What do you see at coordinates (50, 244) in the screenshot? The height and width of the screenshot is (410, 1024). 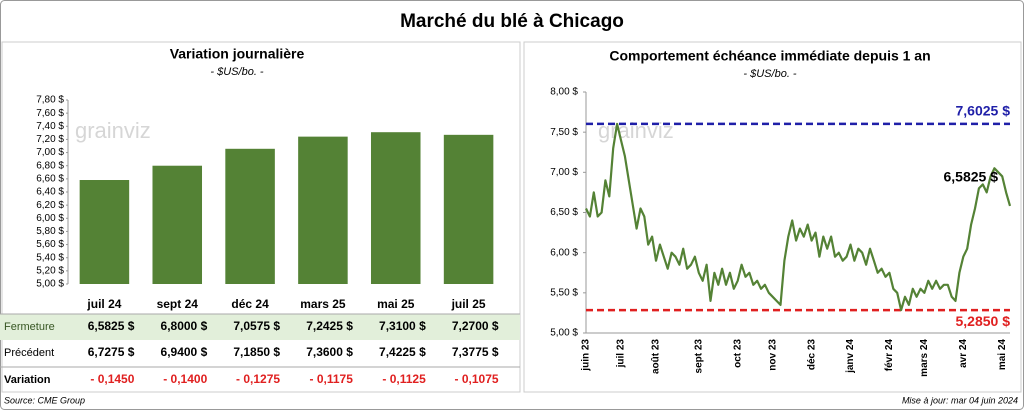 I see `y-tick-label: 5,60 $` at bounding box center [50, 244].